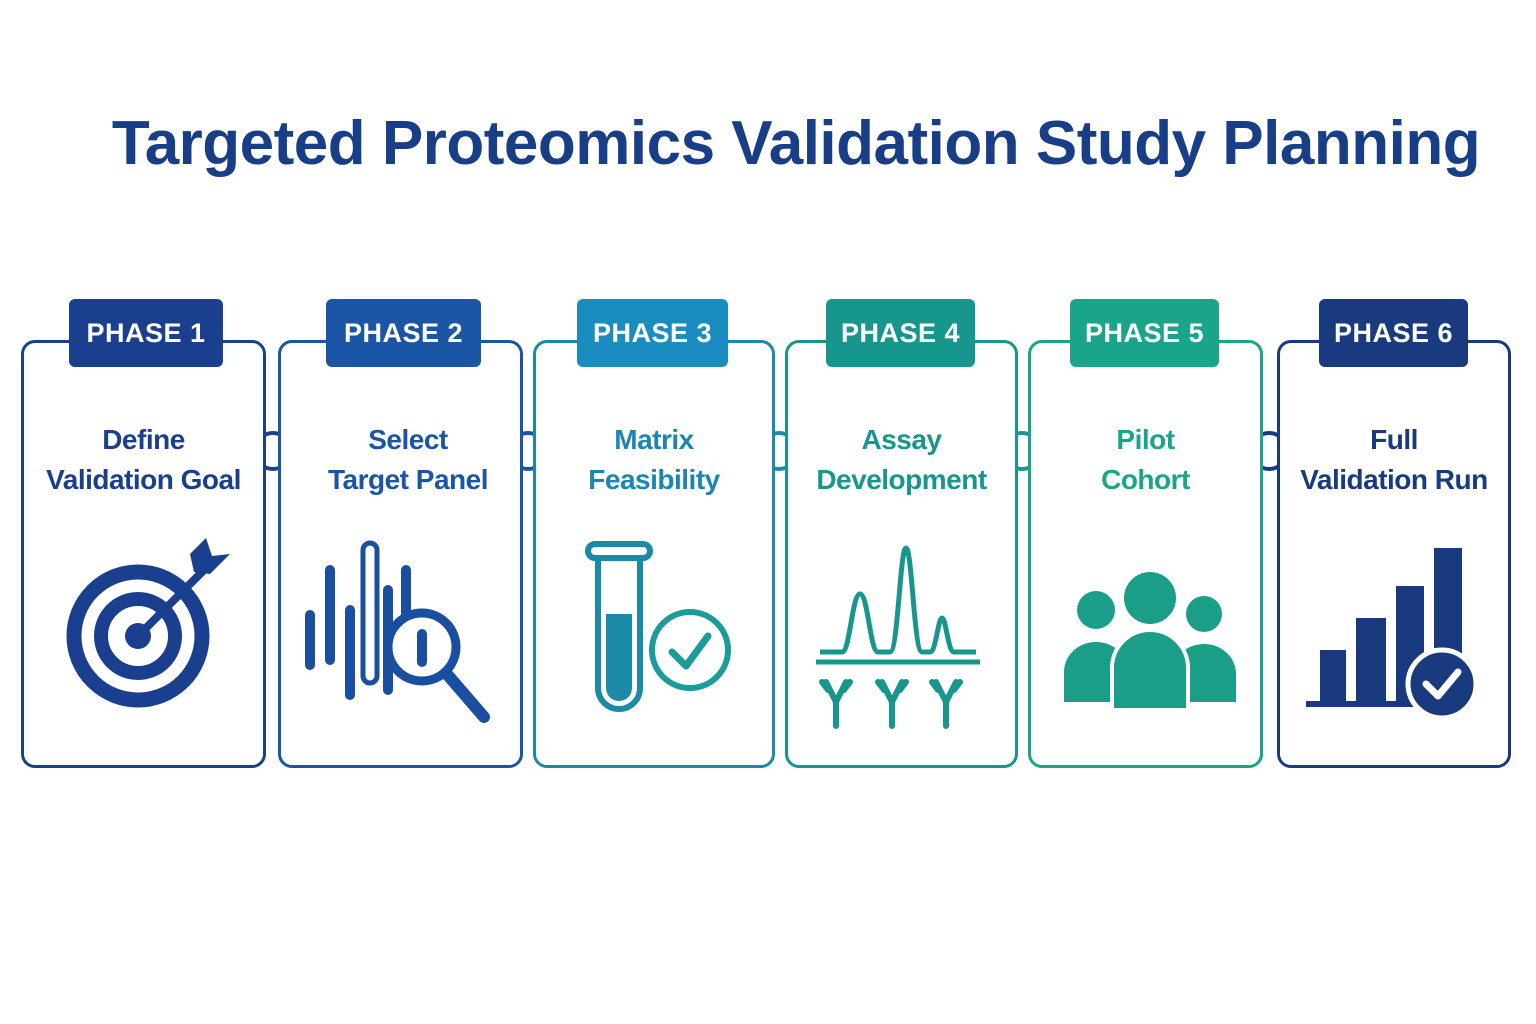 This screenshot has height=1024, width=1536. What do you see at coordinates (901, 439) in the screenshot?
I see `phase-label-4-line1: Assay` at bounding box center [901, 439].